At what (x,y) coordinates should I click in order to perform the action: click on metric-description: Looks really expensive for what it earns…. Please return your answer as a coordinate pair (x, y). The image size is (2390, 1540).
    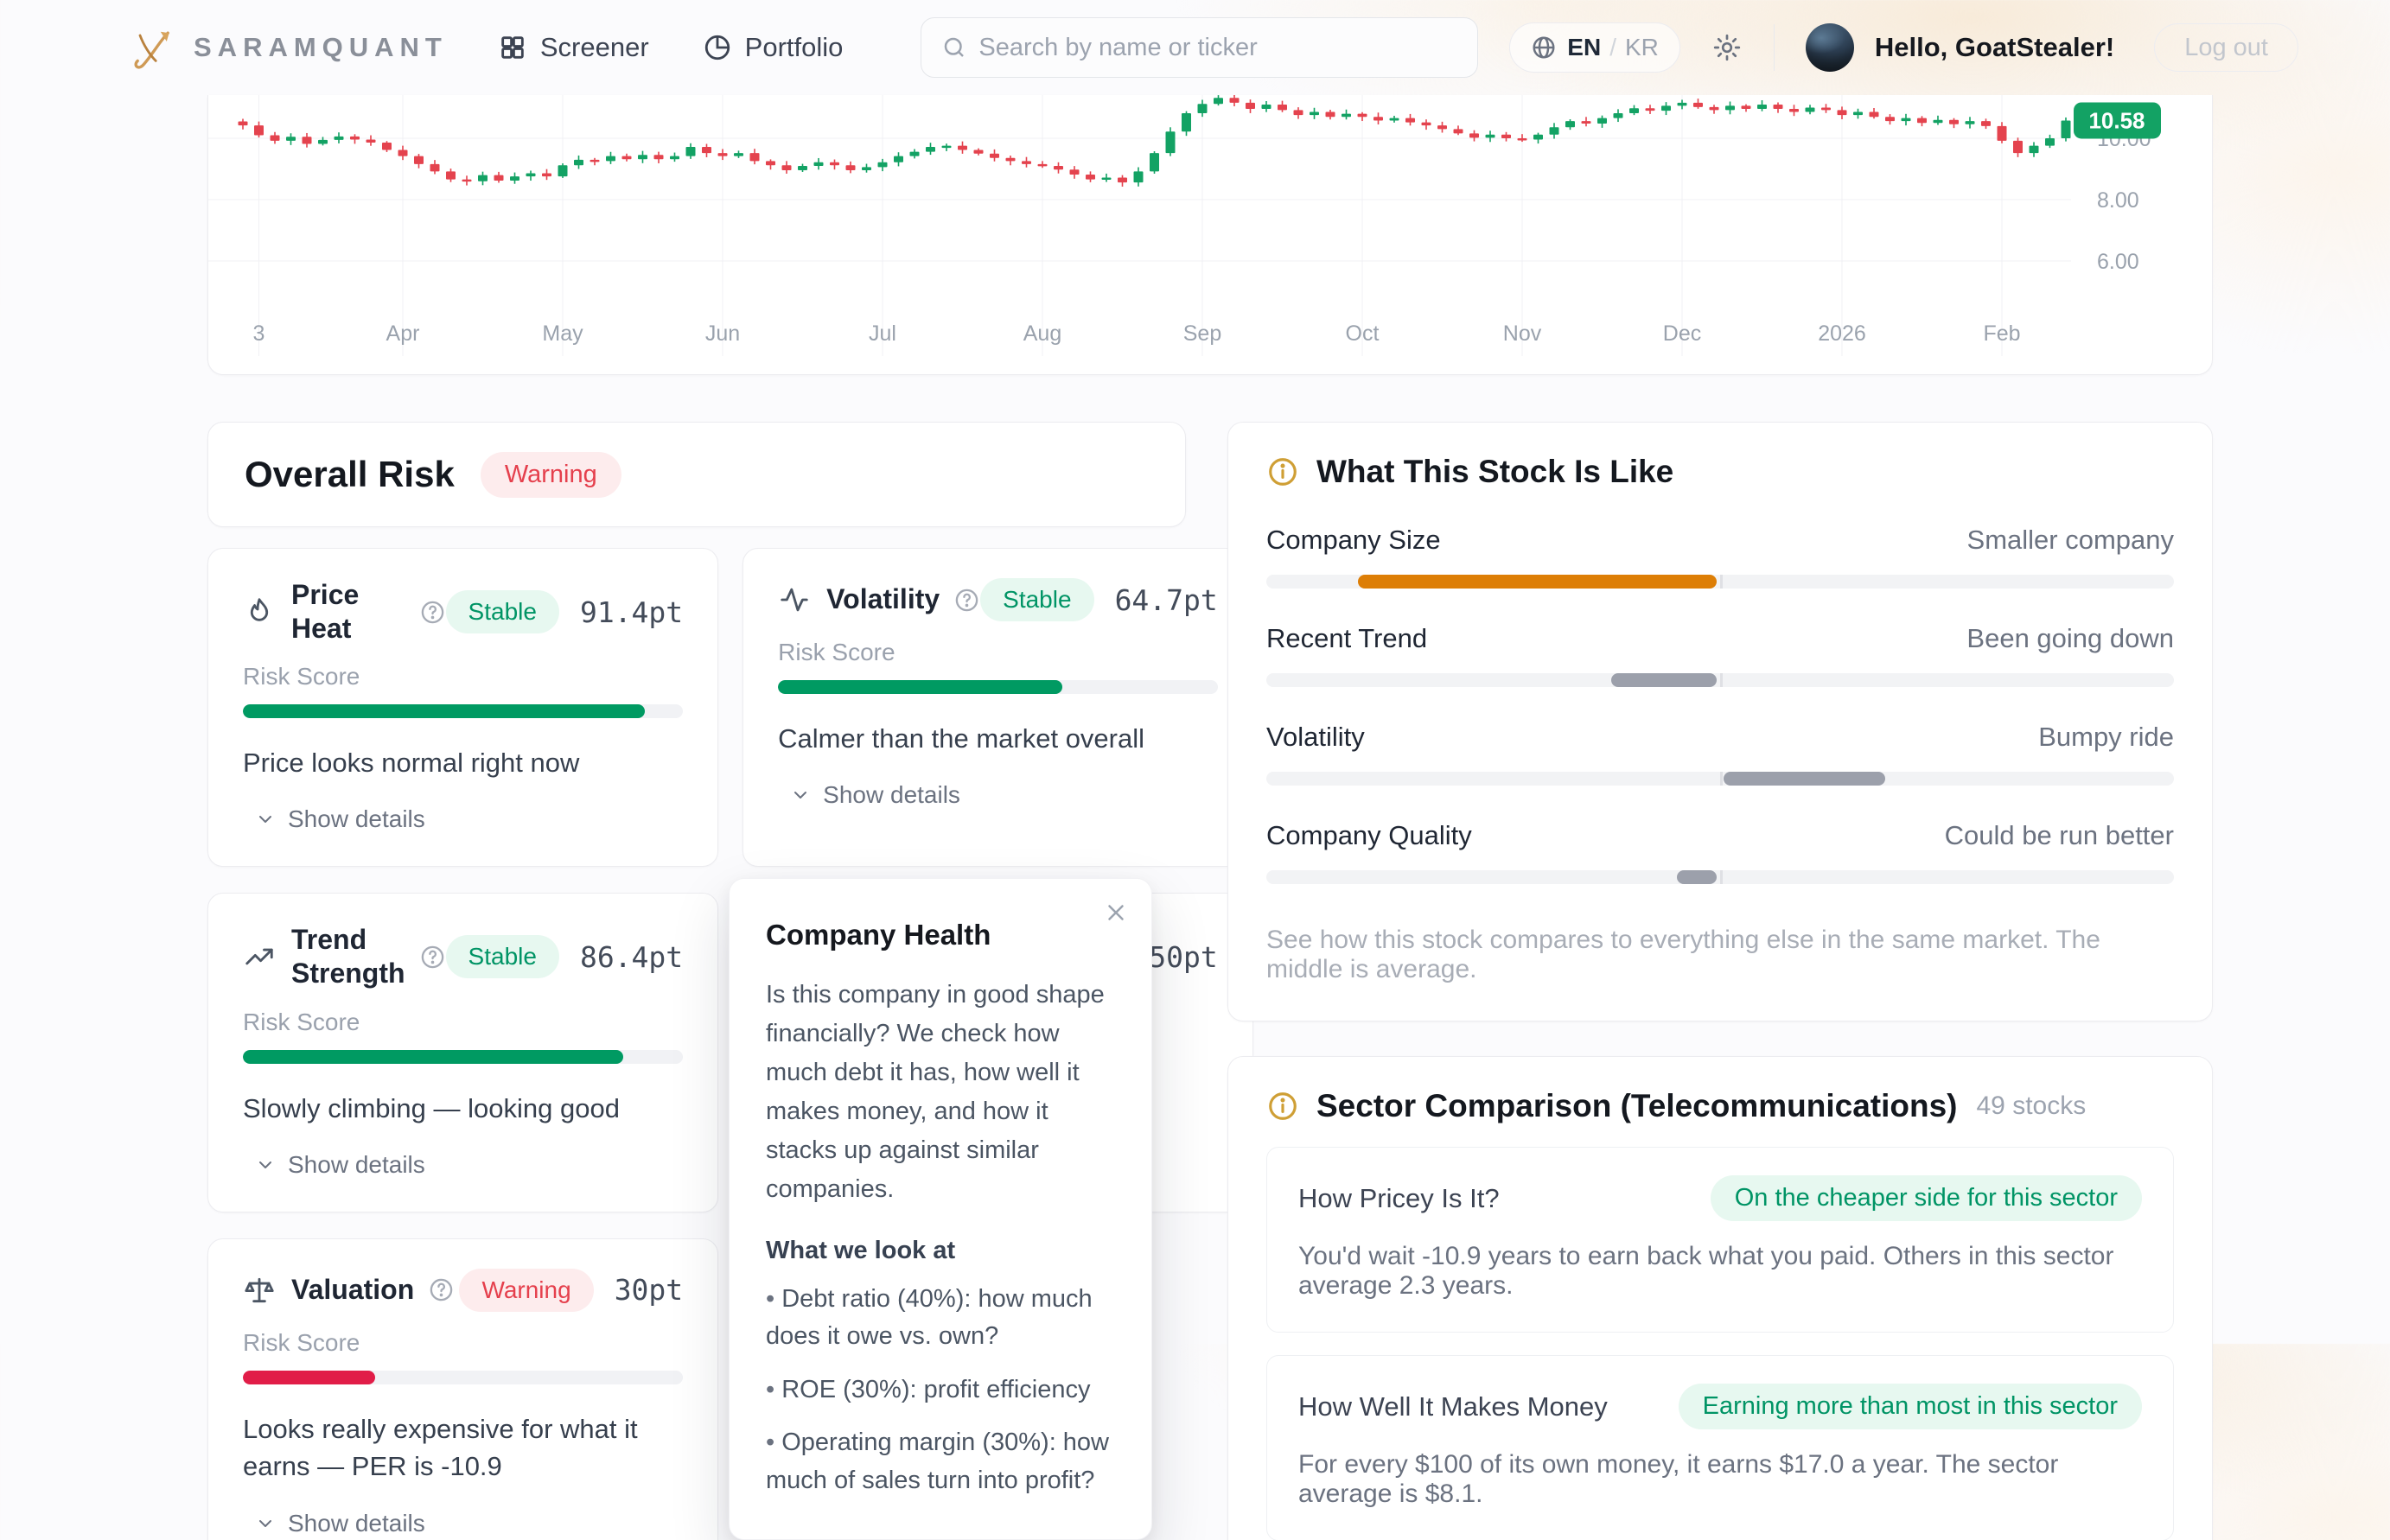
    Looking at the image, I should click on (441, 1447).